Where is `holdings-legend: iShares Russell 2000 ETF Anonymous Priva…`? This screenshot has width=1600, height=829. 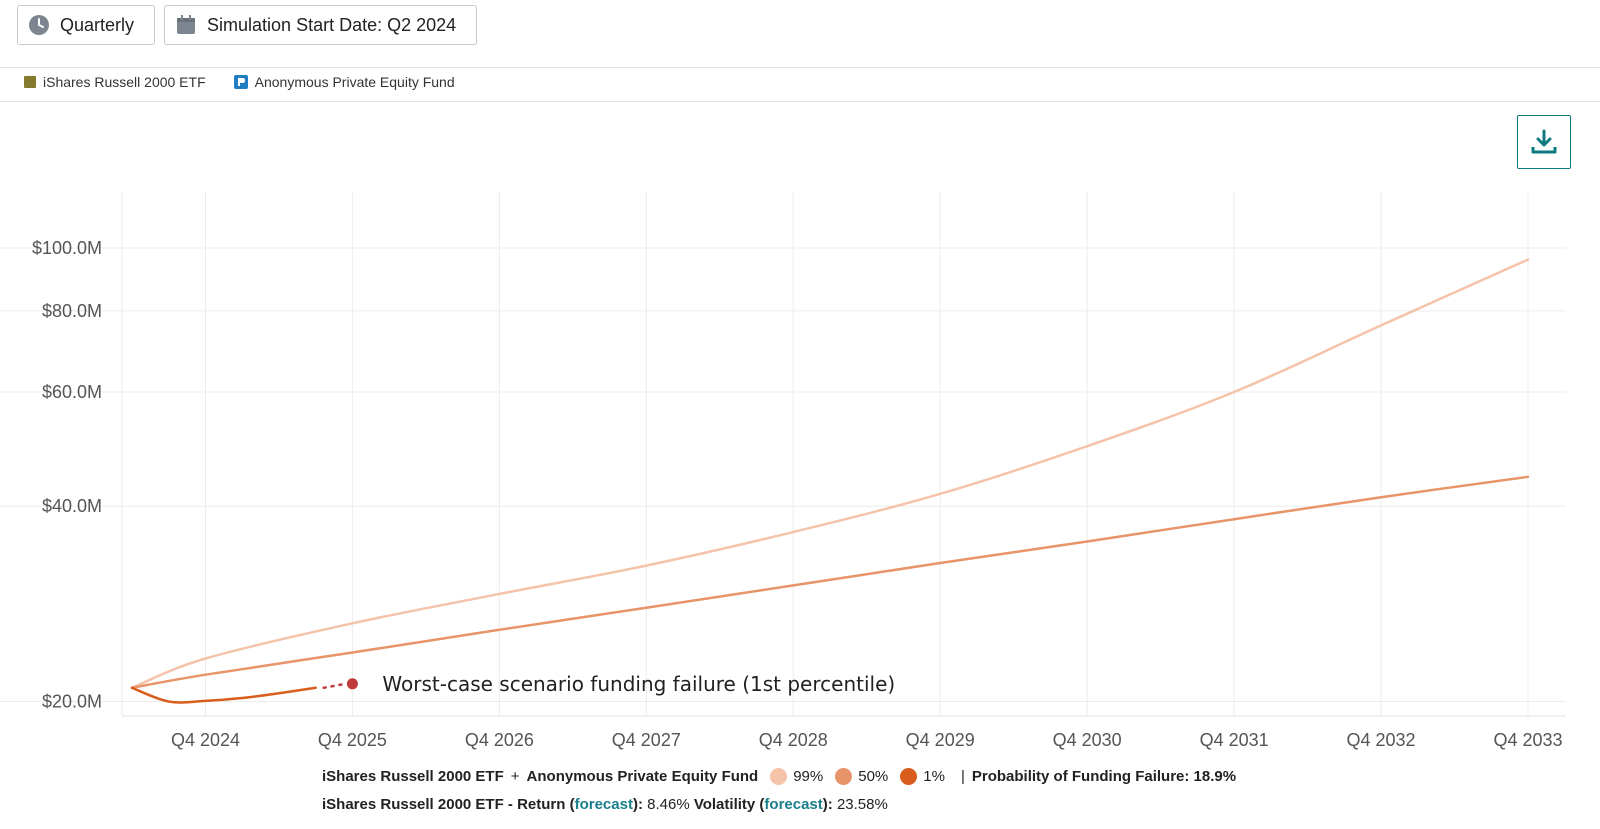
holdings-legend: iShares Russell 2000 ETF Anonymous Priva… is located at coordinates (239, 82).